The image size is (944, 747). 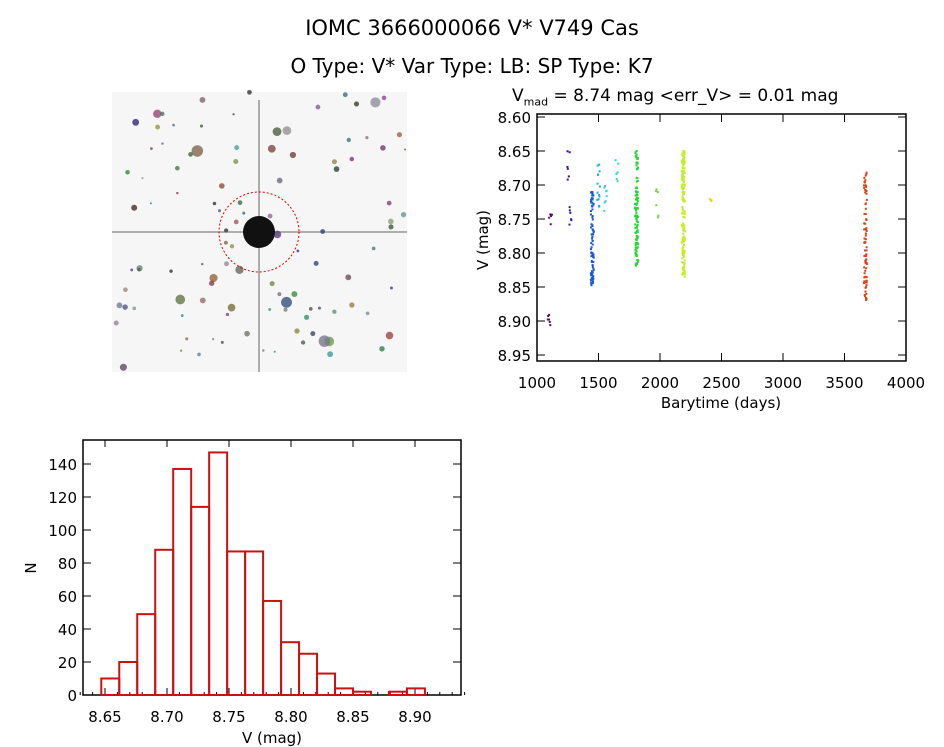 I want to click on y-tick-label: 8.85, so click(x=514, y=288).